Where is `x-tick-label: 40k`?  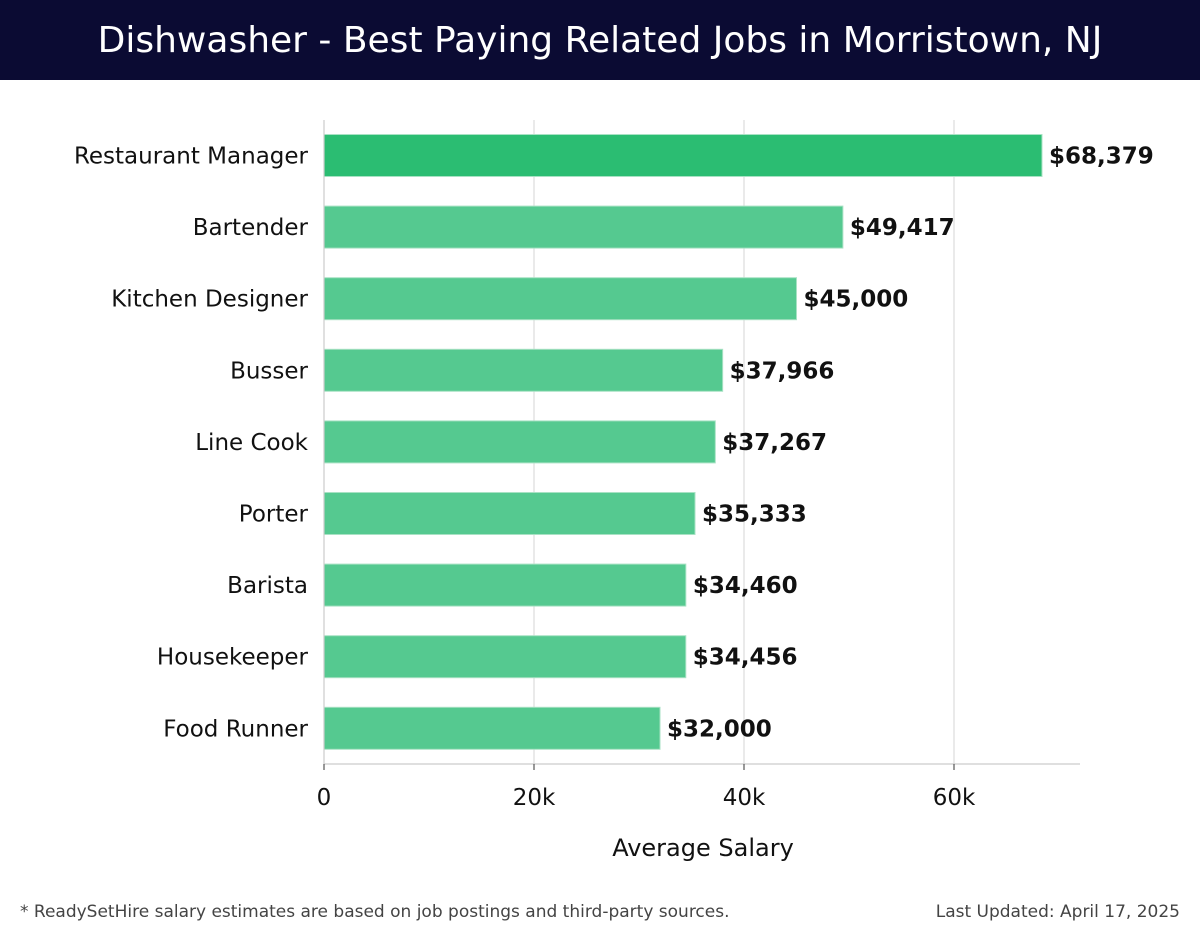
x-tick-label: 40k is located at coordinates (744, 798).